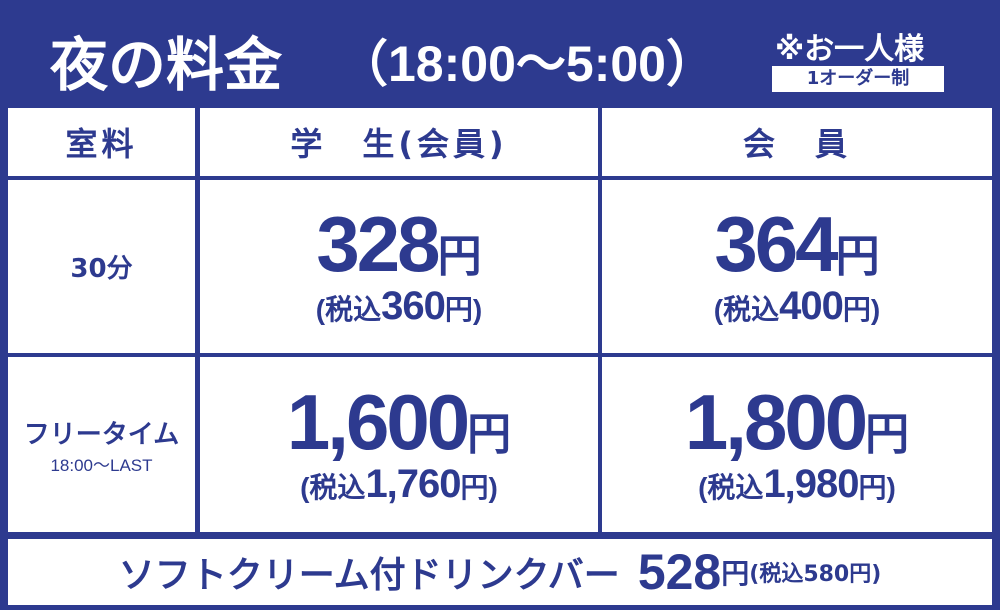 The image size is (1000, 610). What do you see at coordinates (811, 306) in the screenshot?
I see `tax-amount: 400` at bounding box center [811, 306].